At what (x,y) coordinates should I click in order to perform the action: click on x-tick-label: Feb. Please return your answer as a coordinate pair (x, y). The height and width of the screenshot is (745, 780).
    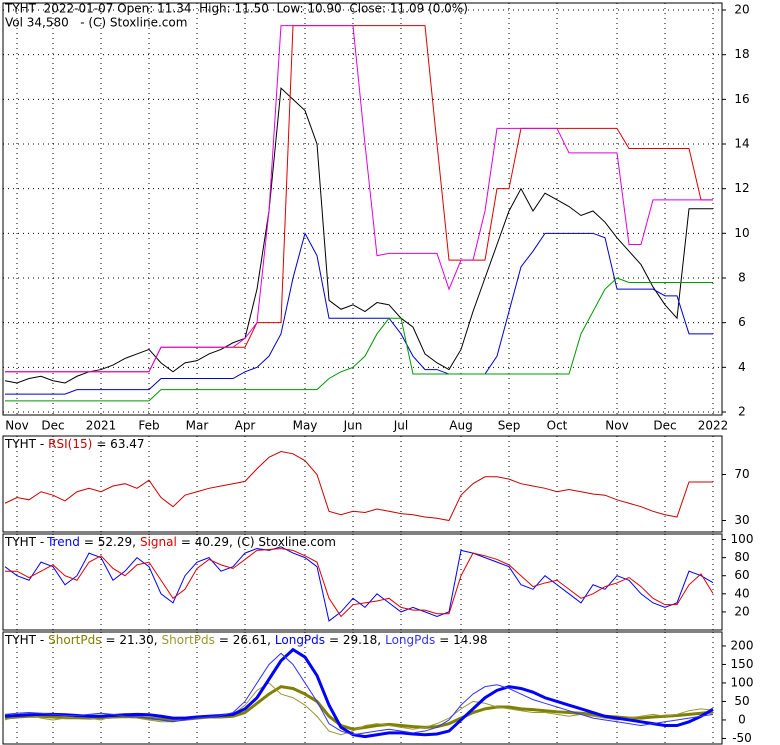
    Looking at the image, I should click on (148, 426).